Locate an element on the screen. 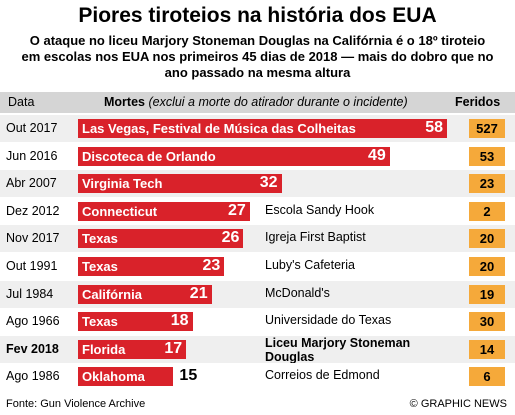  bar: Florida 17 is located at coordinates (132, 349).